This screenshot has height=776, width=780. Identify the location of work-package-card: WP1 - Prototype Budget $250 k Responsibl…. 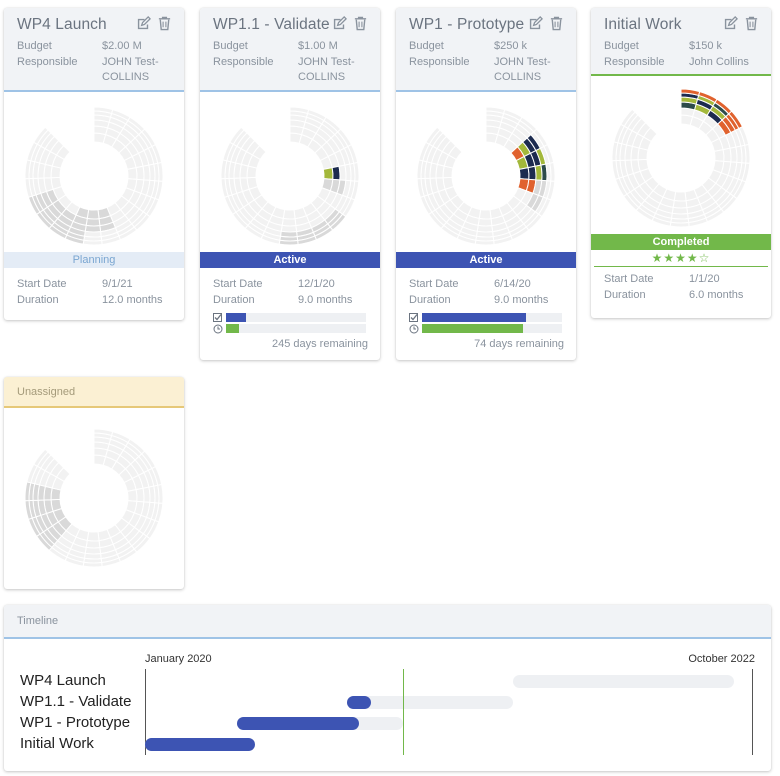
(486, 184).